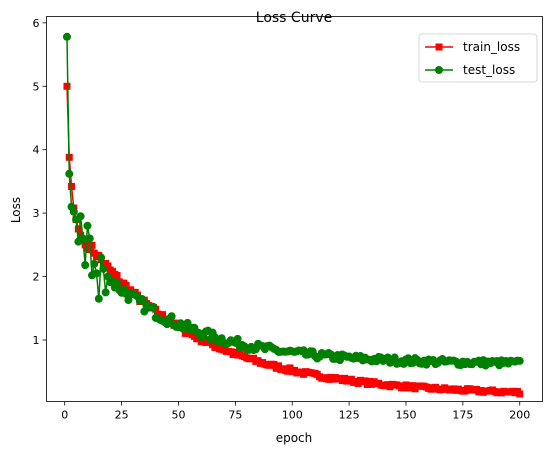 The height and width of the screenshot is (457, 554). Describe the element at coordinates (36, 213) in the screenshot. I see `y-tick-label: 3` at that location.